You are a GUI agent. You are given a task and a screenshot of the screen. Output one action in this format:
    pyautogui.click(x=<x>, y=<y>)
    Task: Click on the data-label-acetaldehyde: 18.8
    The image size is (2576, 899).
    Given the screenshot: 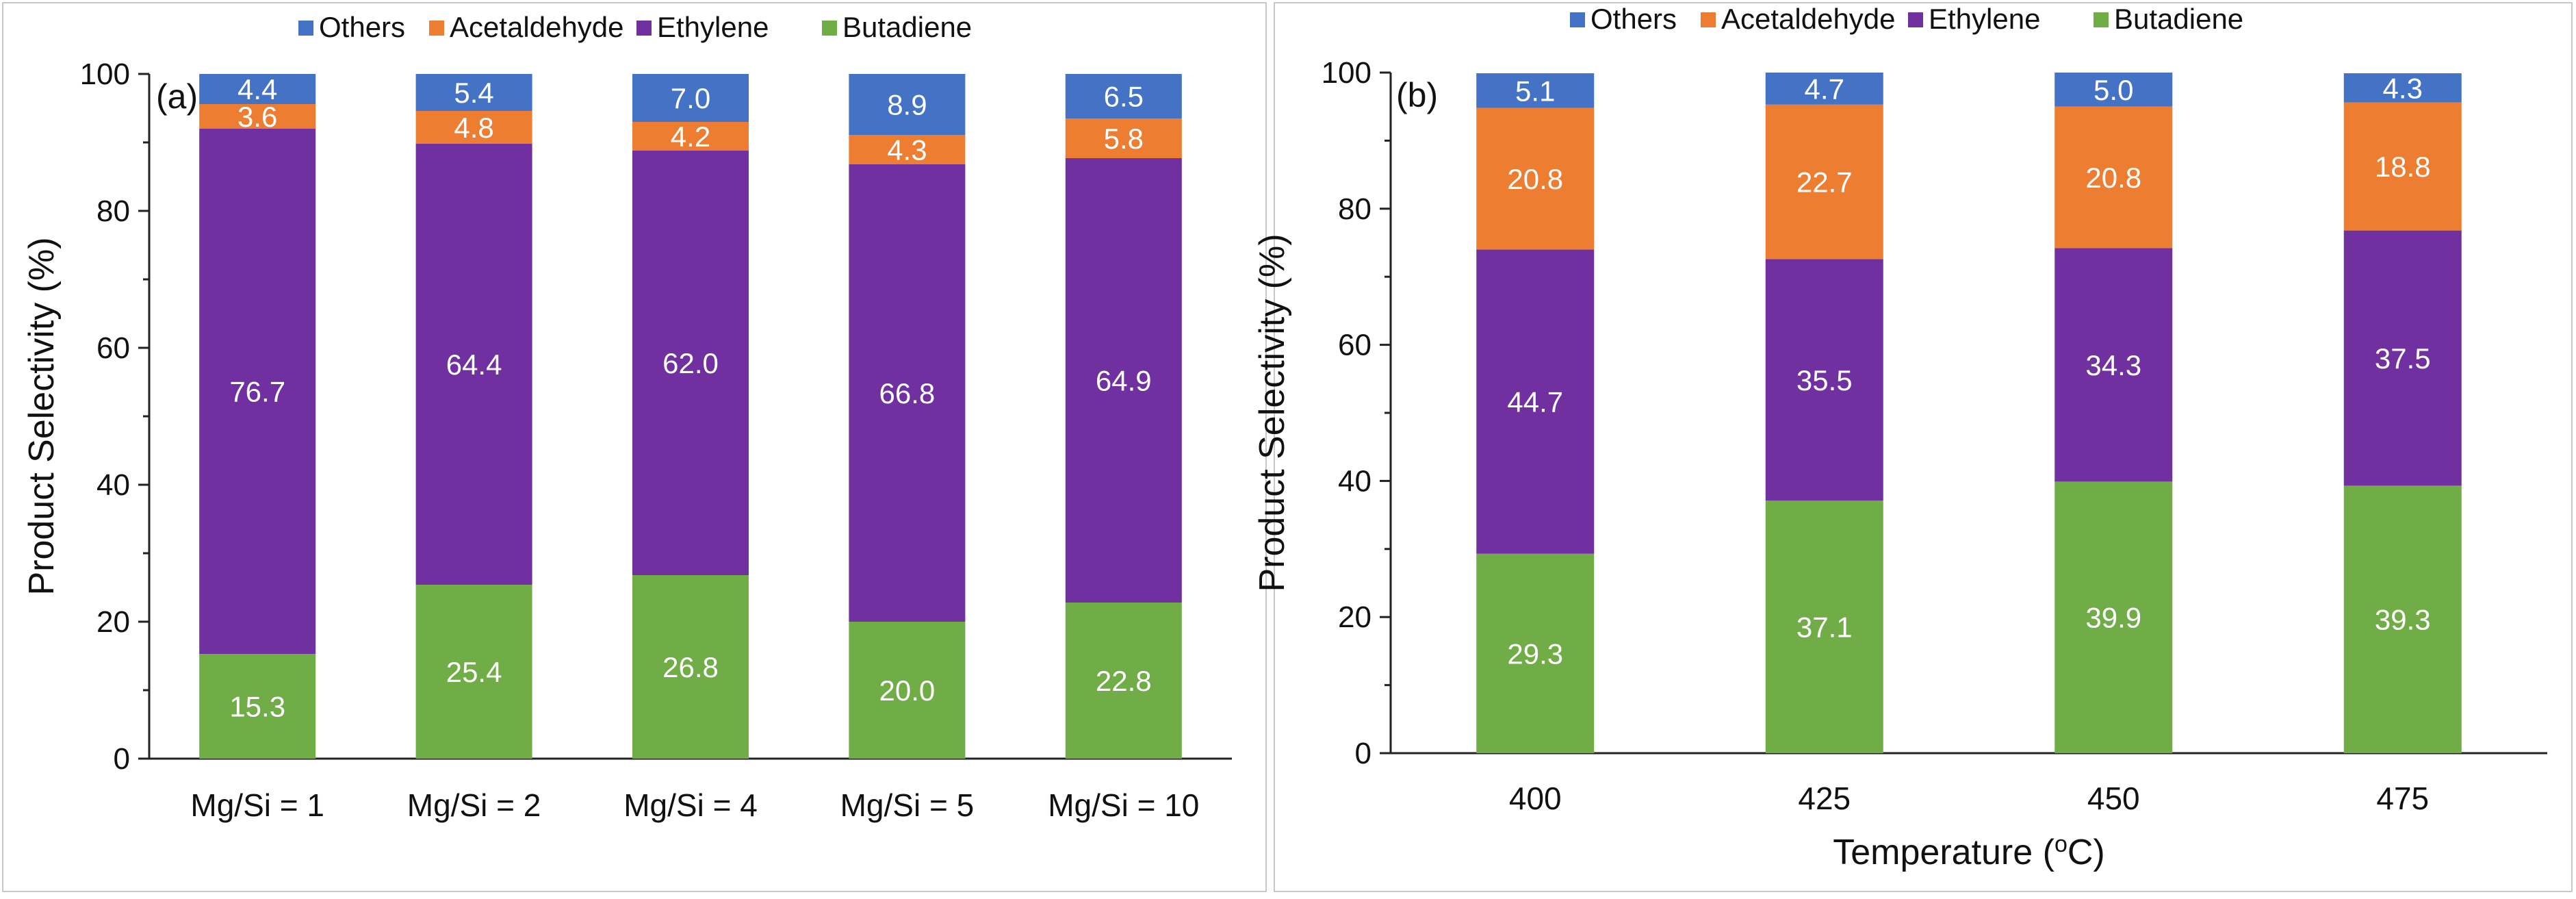 What is the action you would take?
    pyautogui.click(x=2403, y=167)
    